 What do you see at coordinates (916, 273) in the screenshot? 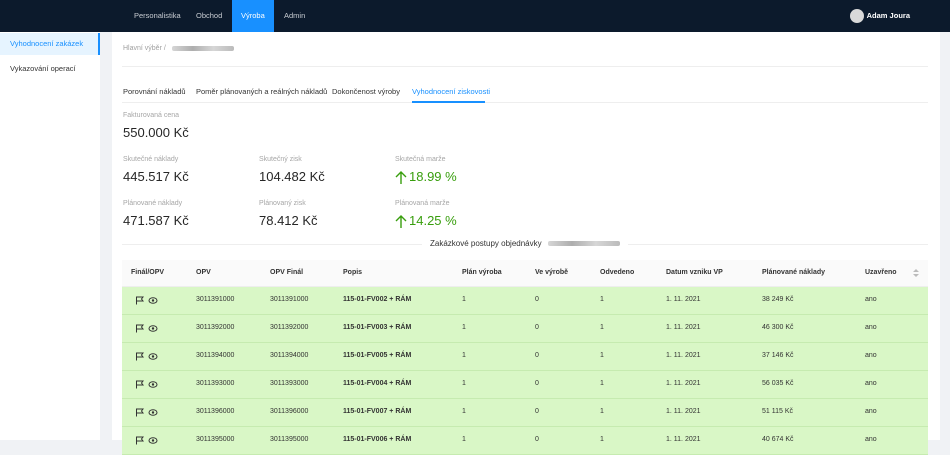
I see `sort-icon` at bounding box center [916, 273].